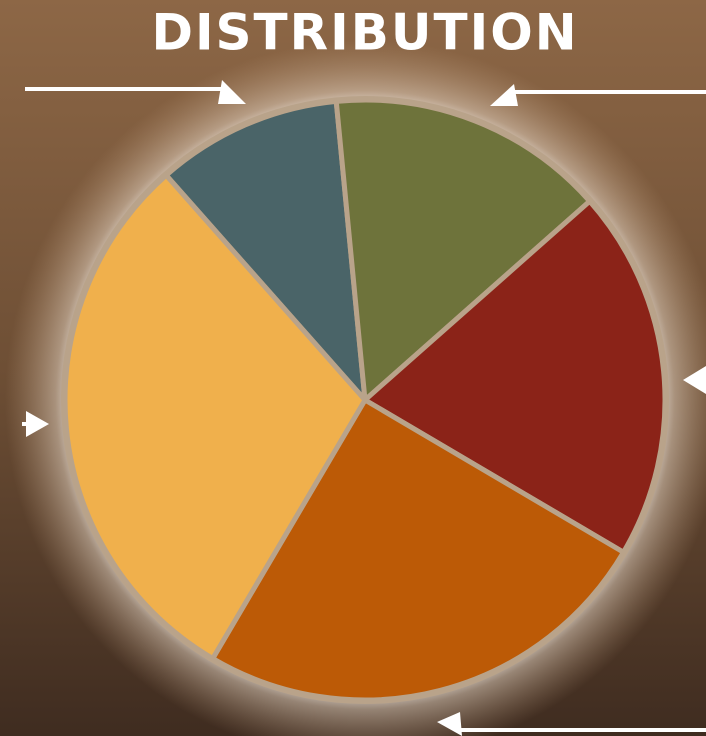 The image size is (706, 736). I want to click on pie-slice, so click(265, 250).